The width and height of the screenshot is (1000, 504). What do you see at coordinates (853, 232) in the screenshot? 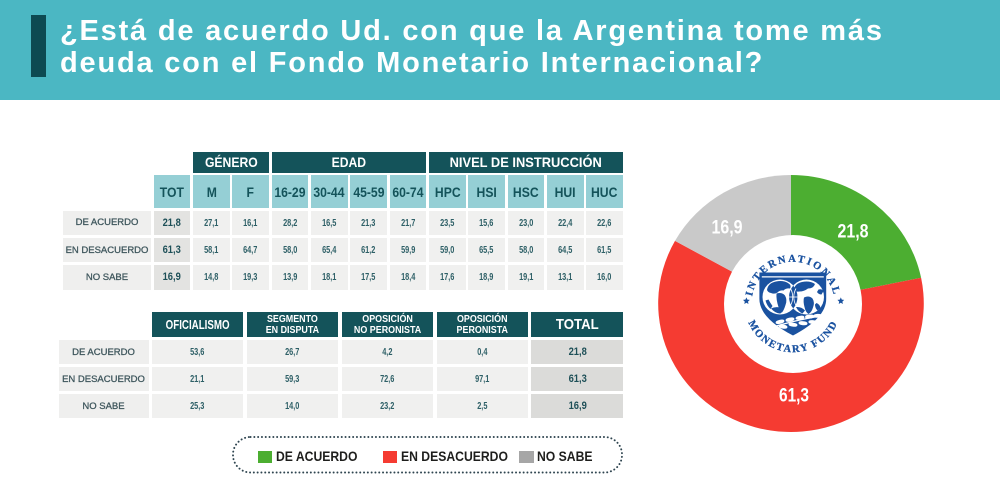
I see `svg-text: 21,8` at bounding box center [853, 232].